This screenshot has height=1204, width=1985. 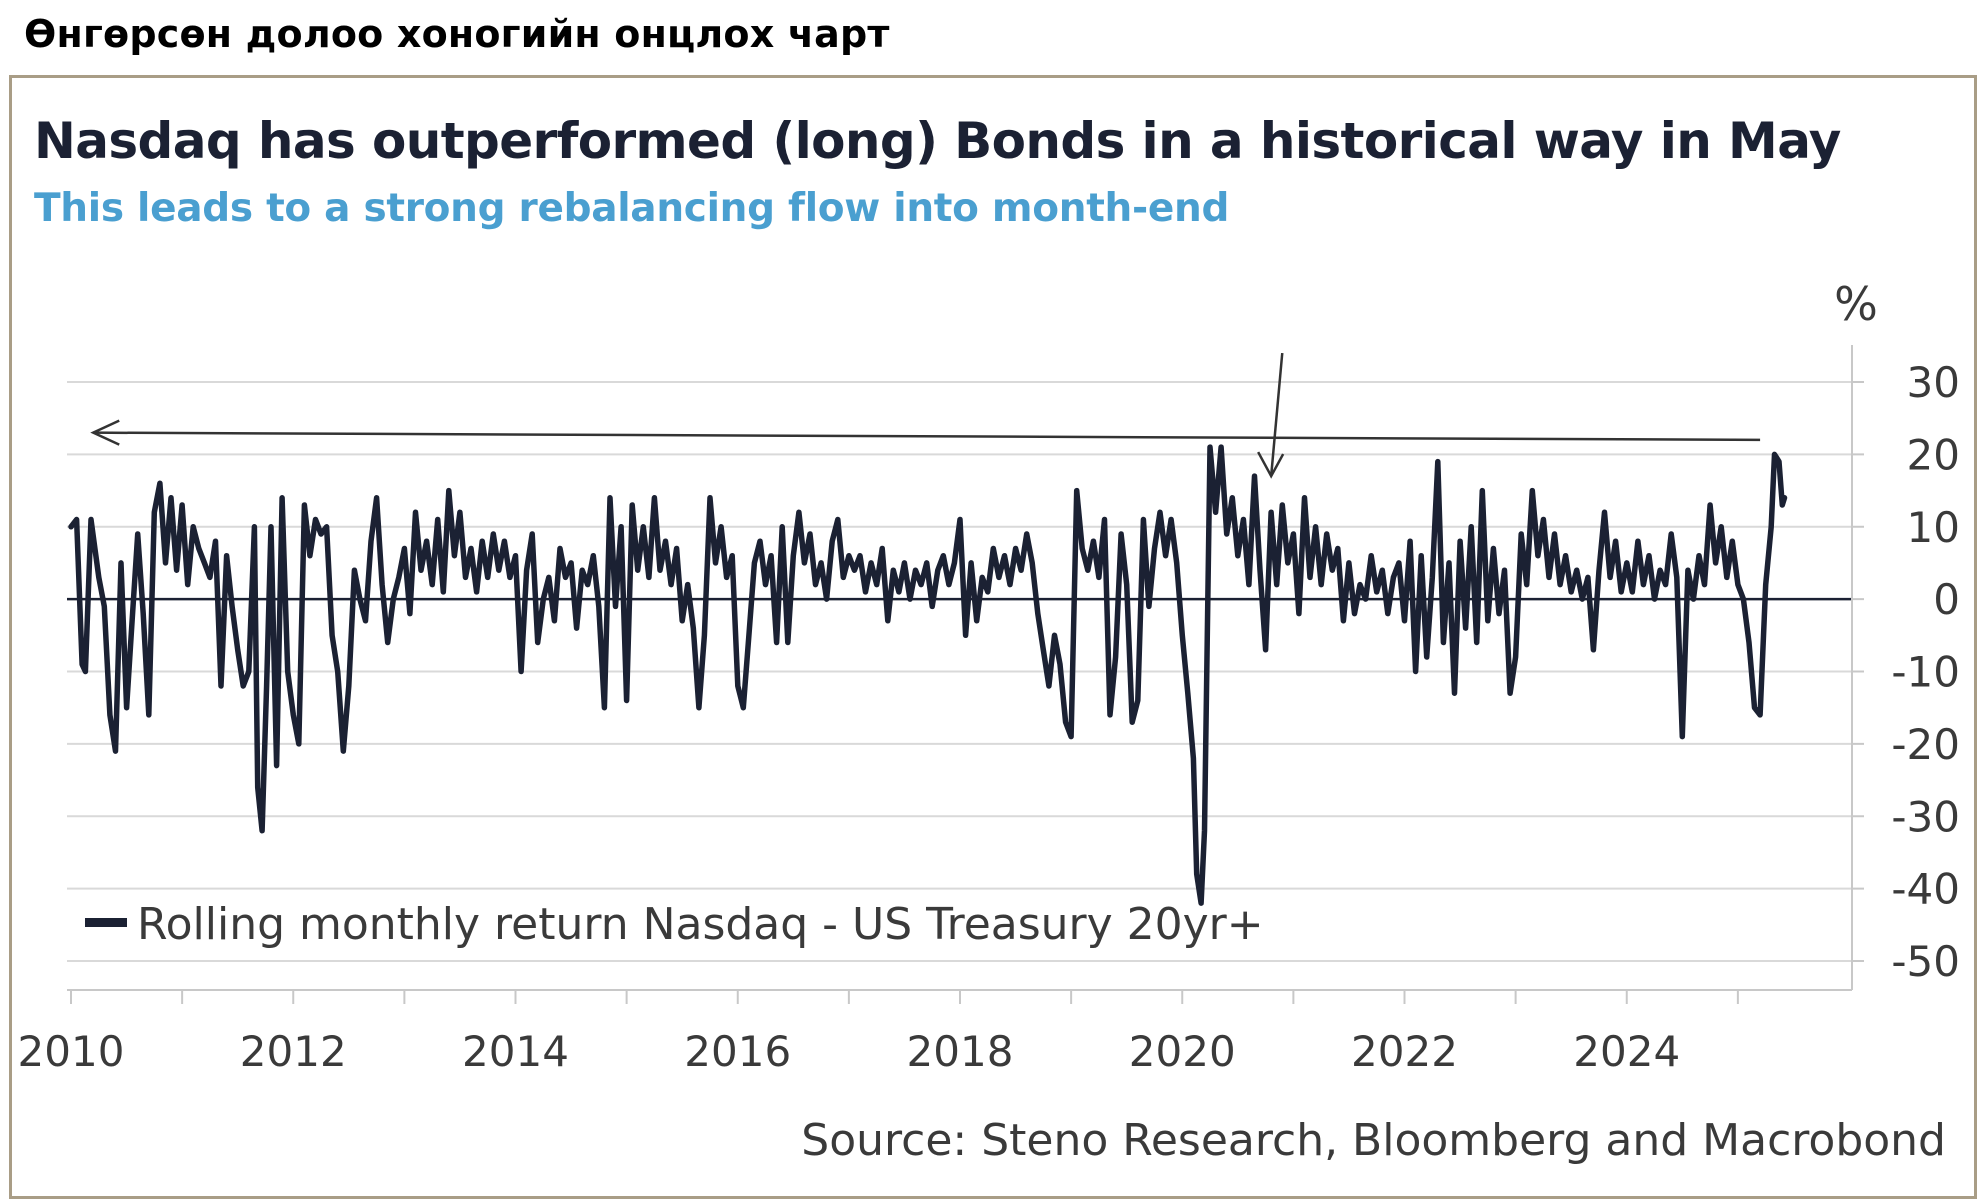 I want to click on x-tick-label: 2014, so click(x=515, y=1051).